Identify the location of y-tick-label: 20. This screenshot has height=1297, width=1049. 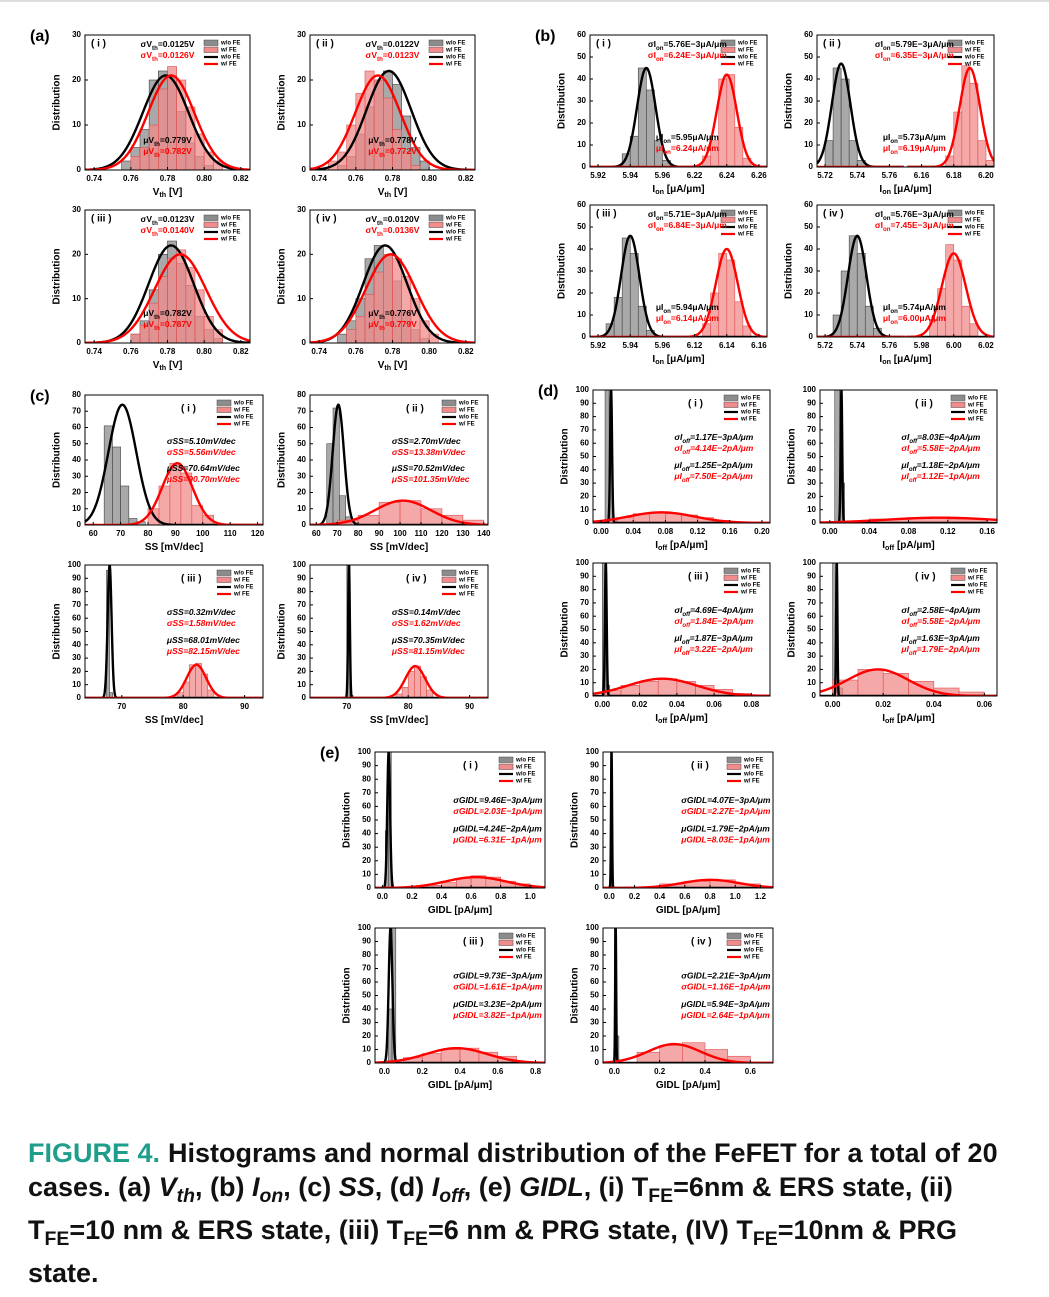
(76, 253).